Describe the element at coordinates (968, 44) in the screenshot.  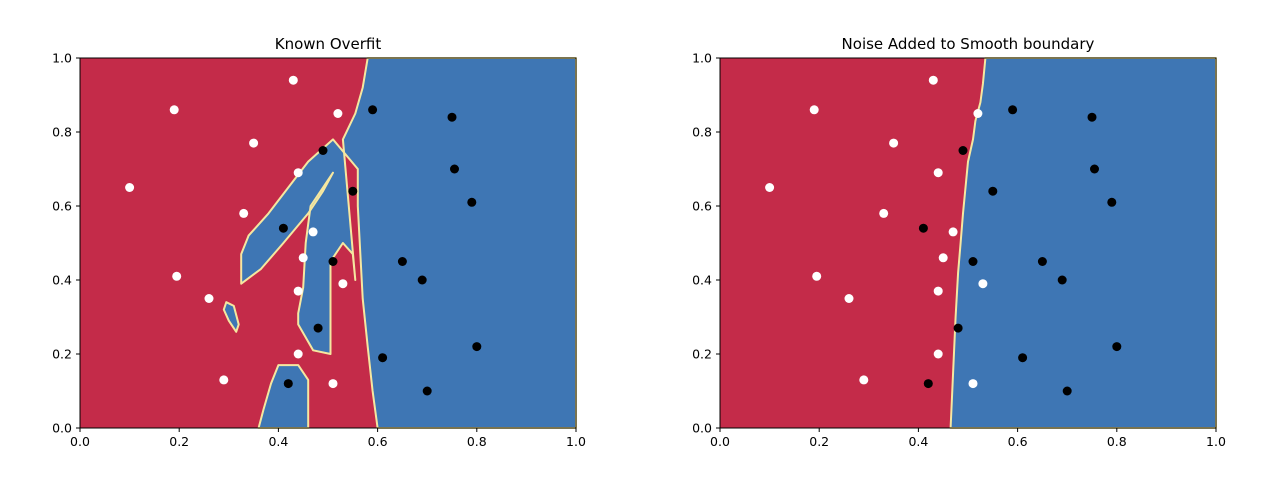
I see `chart-title: Noise Added to Smooth boundary` at that location.